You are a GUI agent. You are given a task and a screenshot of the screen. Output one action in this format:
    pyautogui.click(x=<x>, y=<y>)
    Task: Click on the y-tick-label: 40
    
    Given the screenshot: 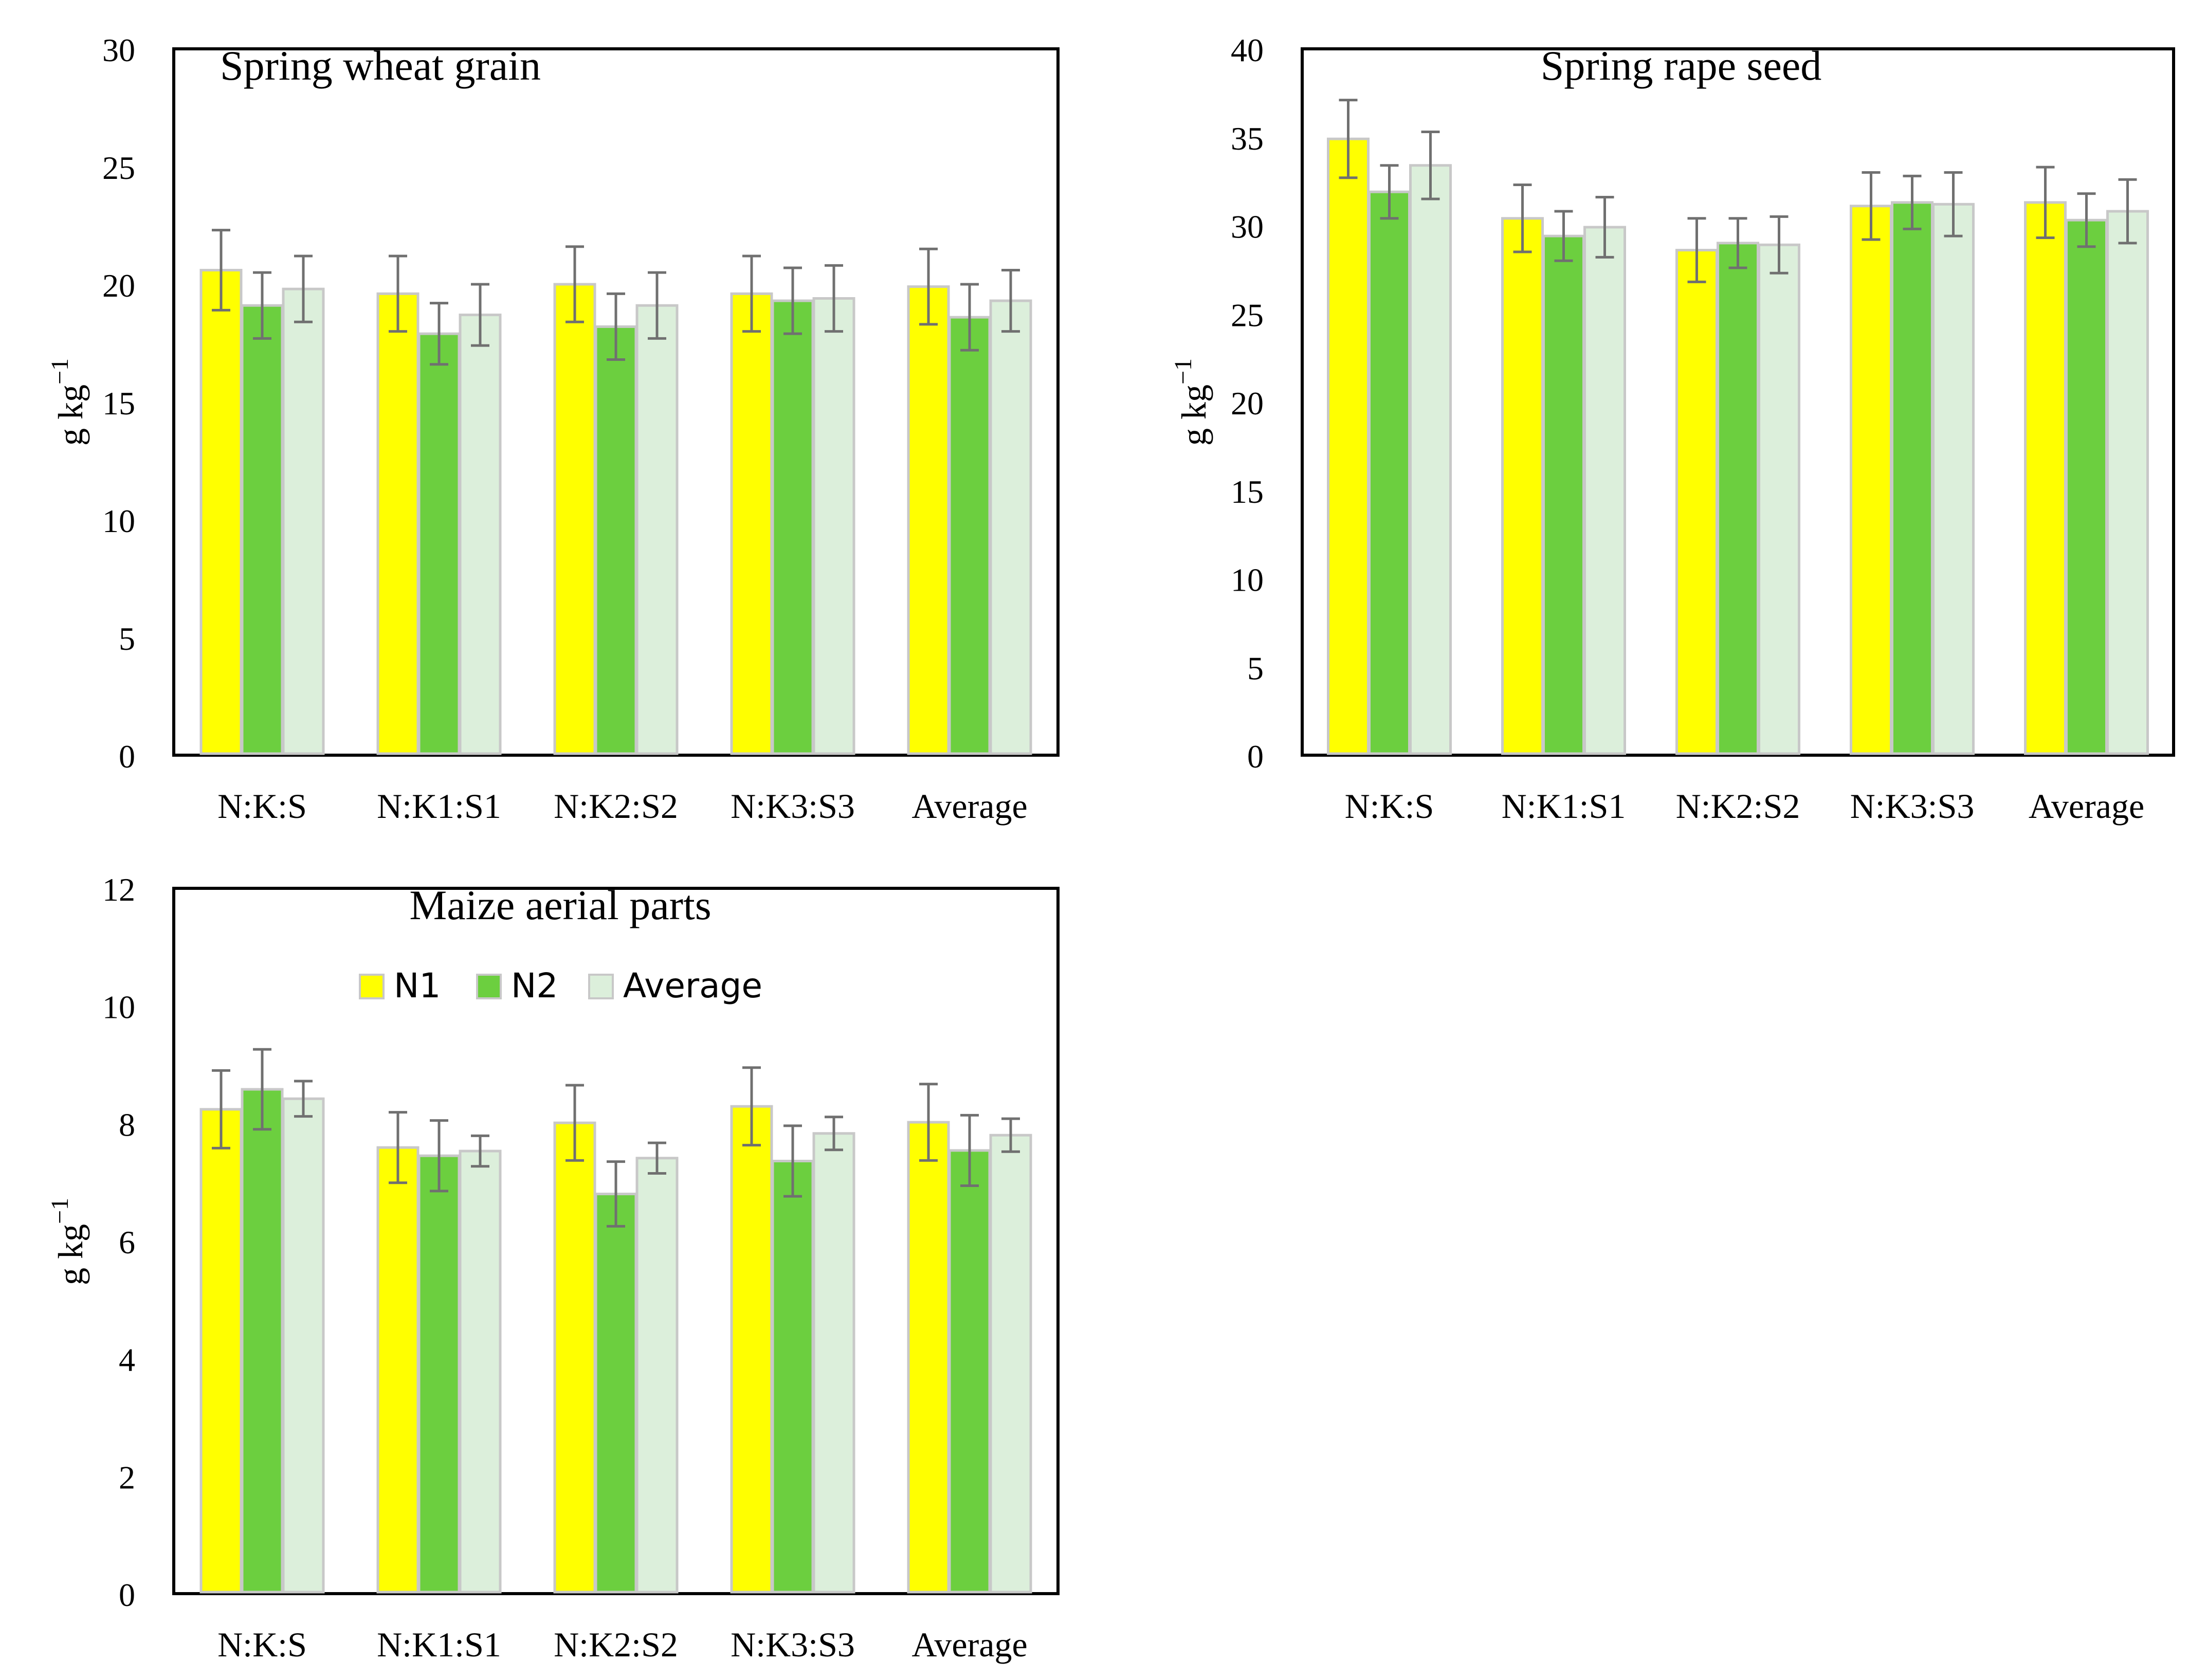 What is the action you would take?
    pyautogui.click(x=1247, y=50)
    